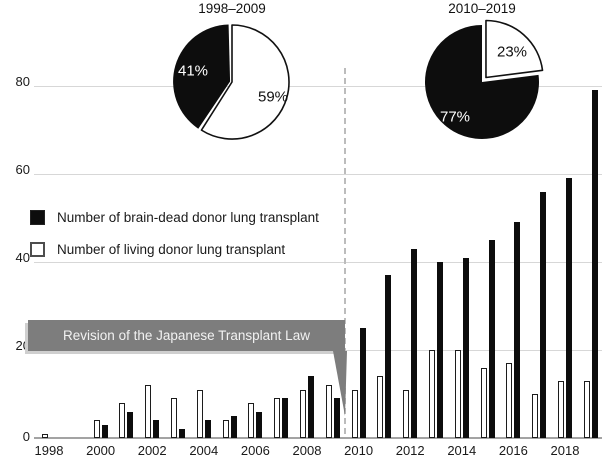 This screenshot has height=464, width=604. What do you see at coordinates (380, 407) in the screenshot?
I see `bar-living-2011` at bounding box center [380, 407].